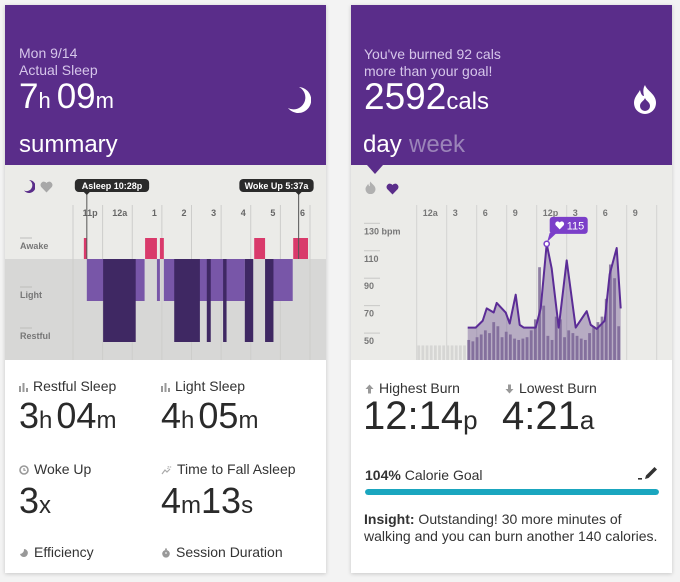 Image resolution: width=680 pixels, height=582 pixels. I want to click on calories-unit: cals, so click(467, 101).